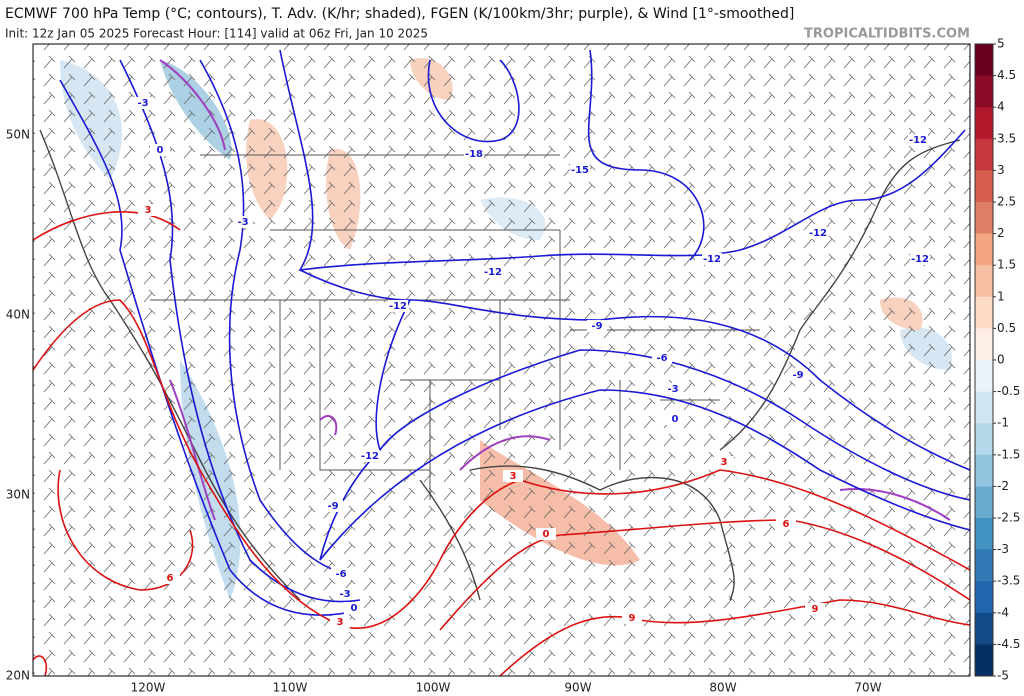 The image size is (1024, 696). Describe the element at coordinates (1001, 44) in the screenshot. I see `colorbar-label: 5` at that location.